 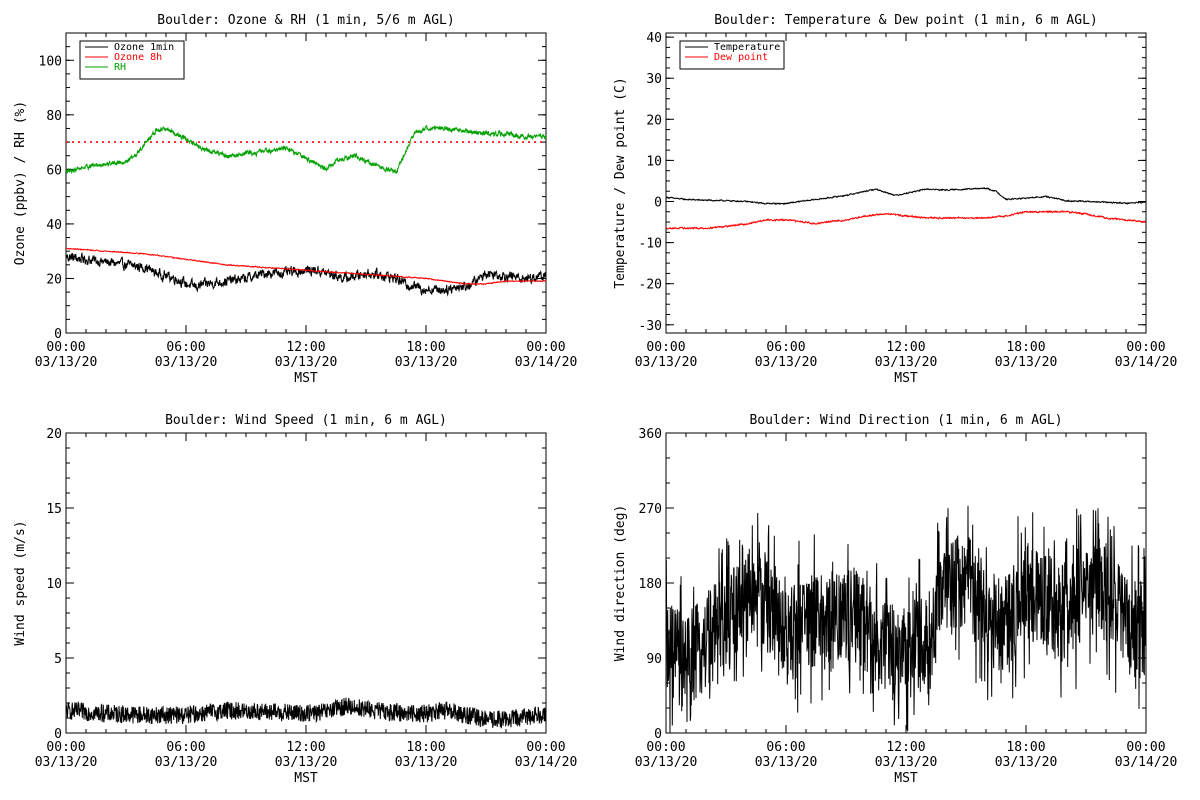 What do you see at coordinates (650, 584) in the screenshot?
I see `y-tick-label: 180` at bounding box center [650, 584].